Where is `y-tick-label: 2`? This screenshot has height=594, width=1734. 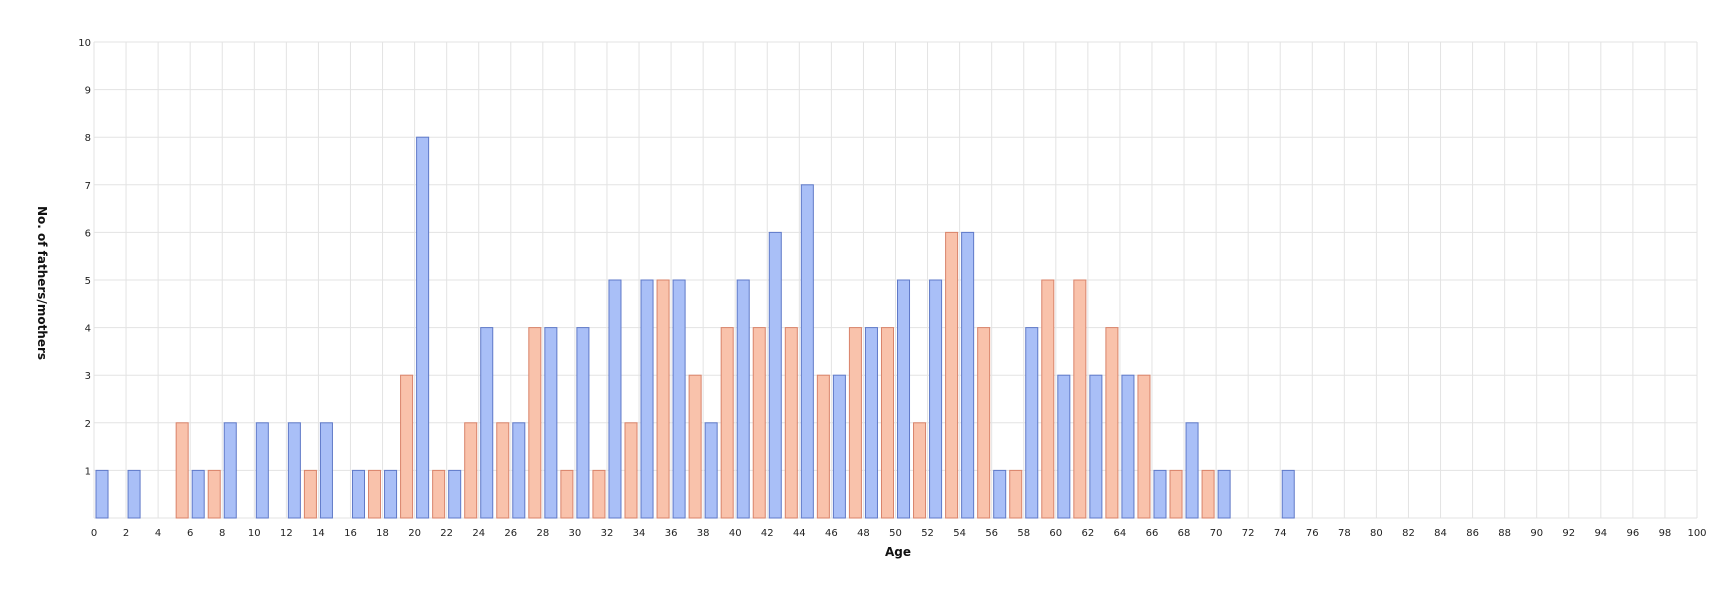
y-tick-label: 2 is located at coordinates (88, 424).